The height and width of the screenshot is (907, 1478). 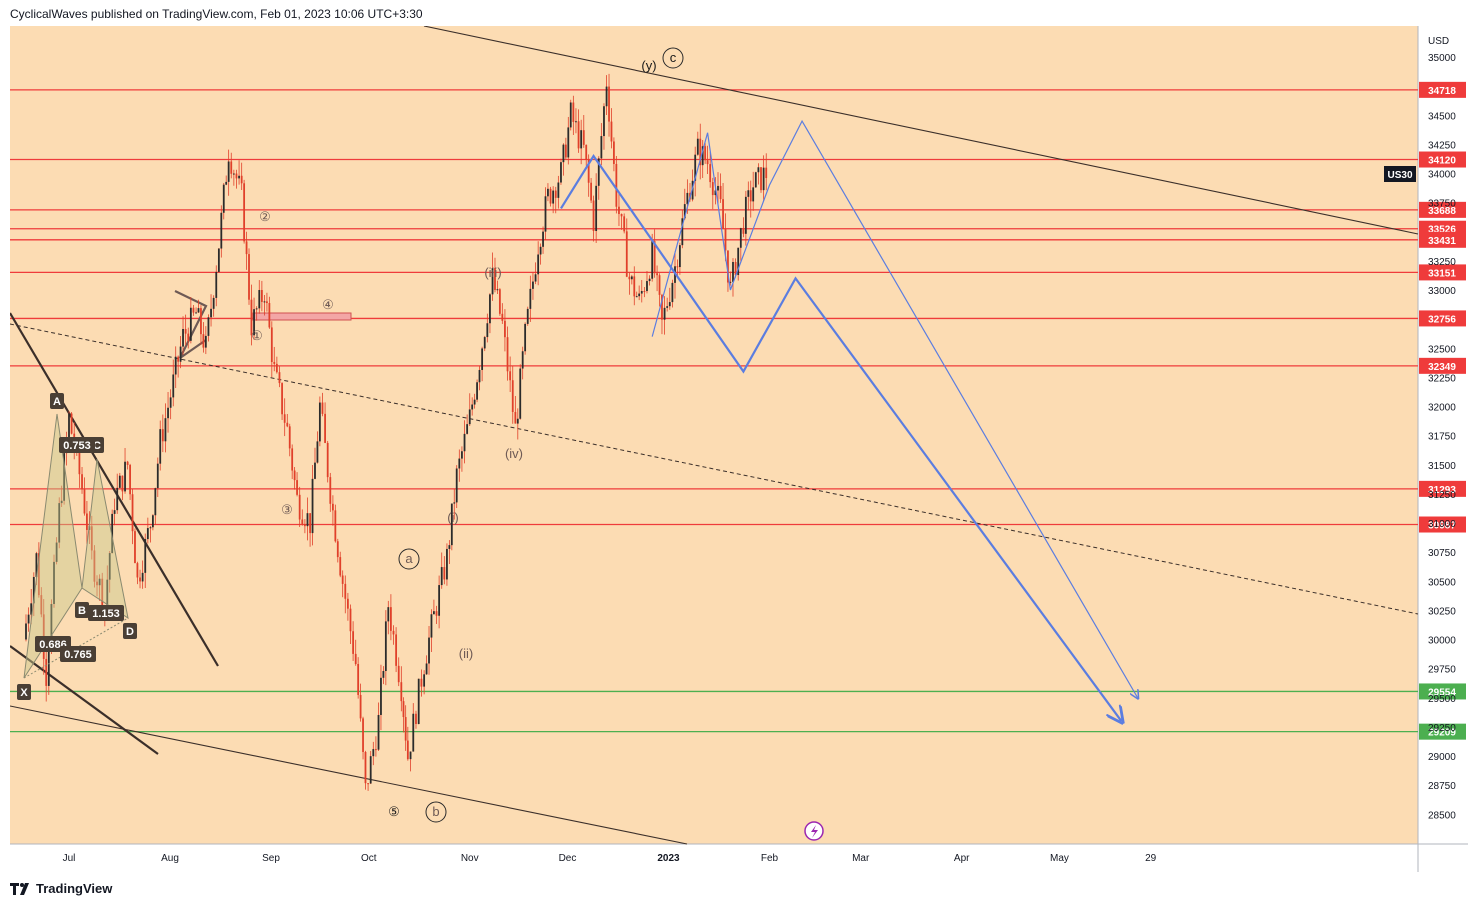 I want to click on y-axis-tick: 33750, so click(x=1442, y=204).